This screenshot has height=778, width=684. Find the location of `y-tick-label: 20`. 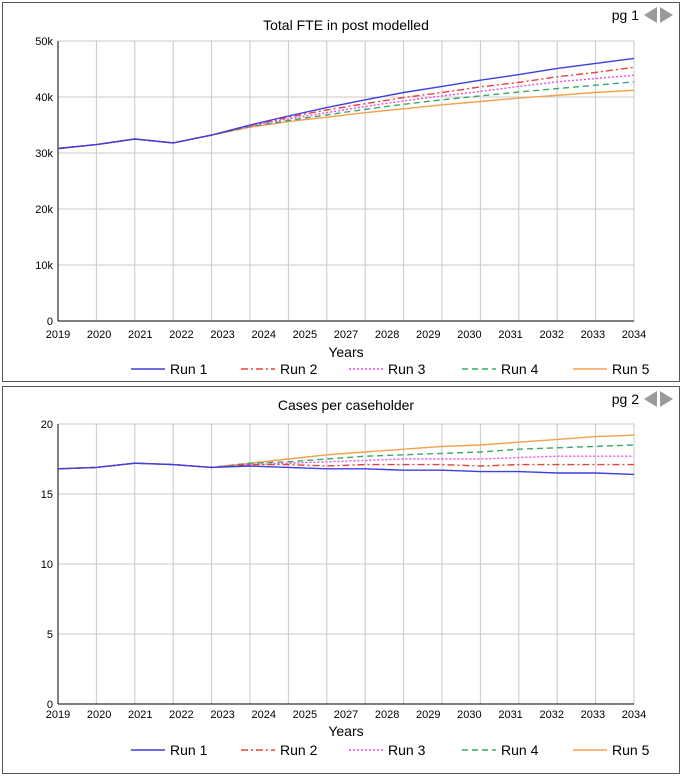

y-tick-label: 20 is located at coordinates (47, 425).